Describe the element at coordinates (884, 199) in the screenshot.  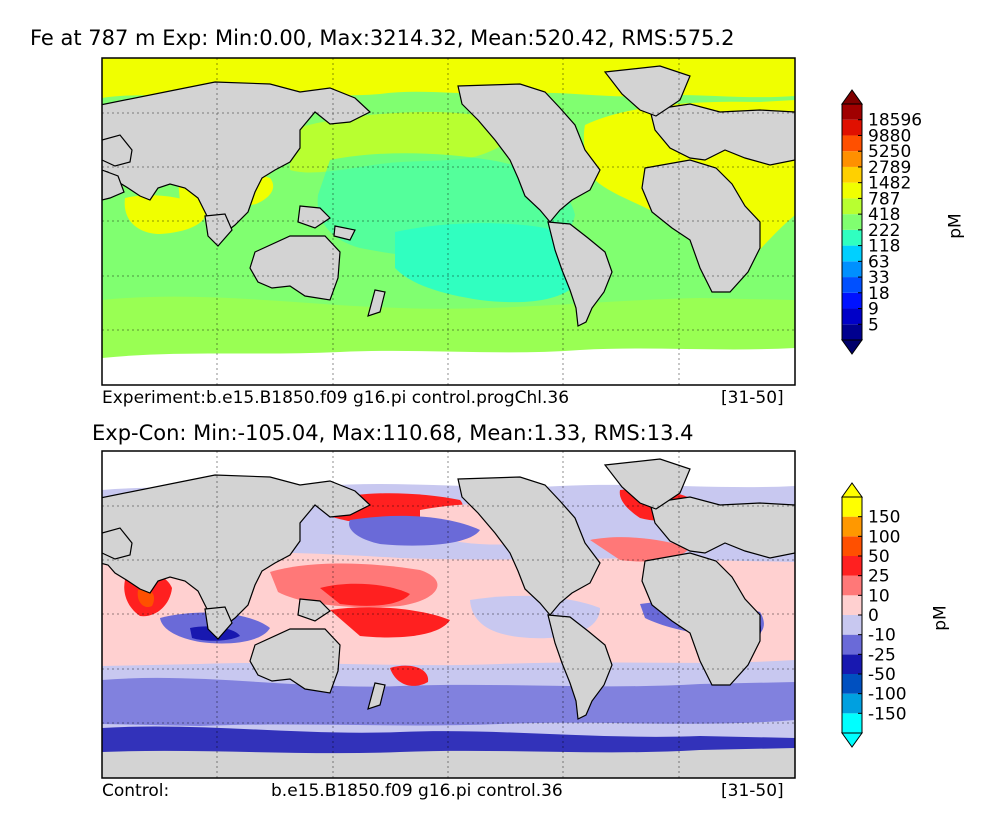
I see `top-colorbar-label-8: 787` at that location.